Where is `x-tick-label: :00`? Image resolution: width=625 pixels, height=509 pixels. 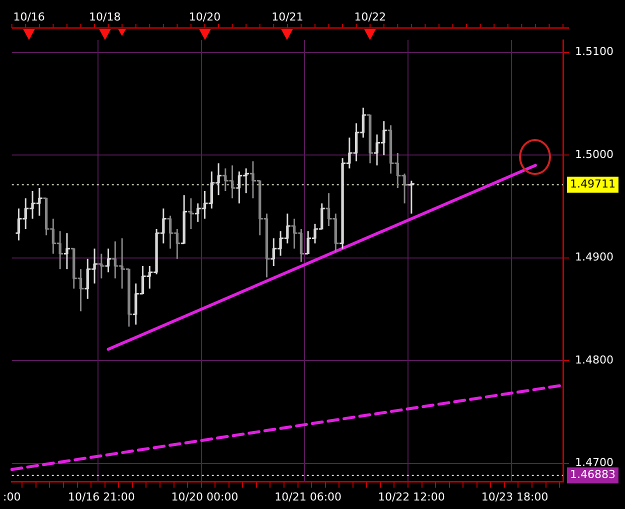
x-tick-label: :00 is located at coordinates (12, 497).